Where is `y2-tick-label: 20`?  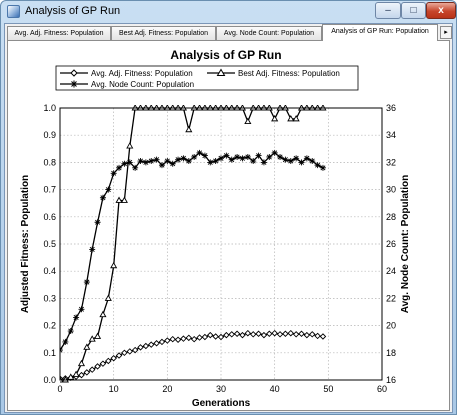 y2-tick-label: 20 is located at coordinates (391, 326).